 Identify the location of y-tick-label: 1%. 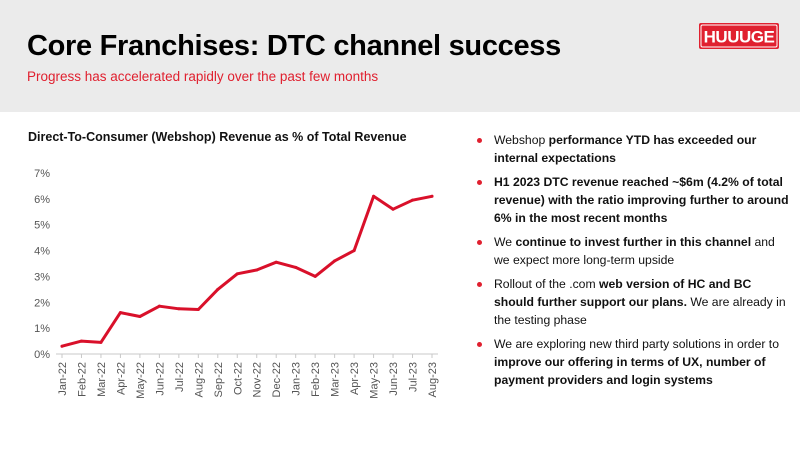
(42, 329).